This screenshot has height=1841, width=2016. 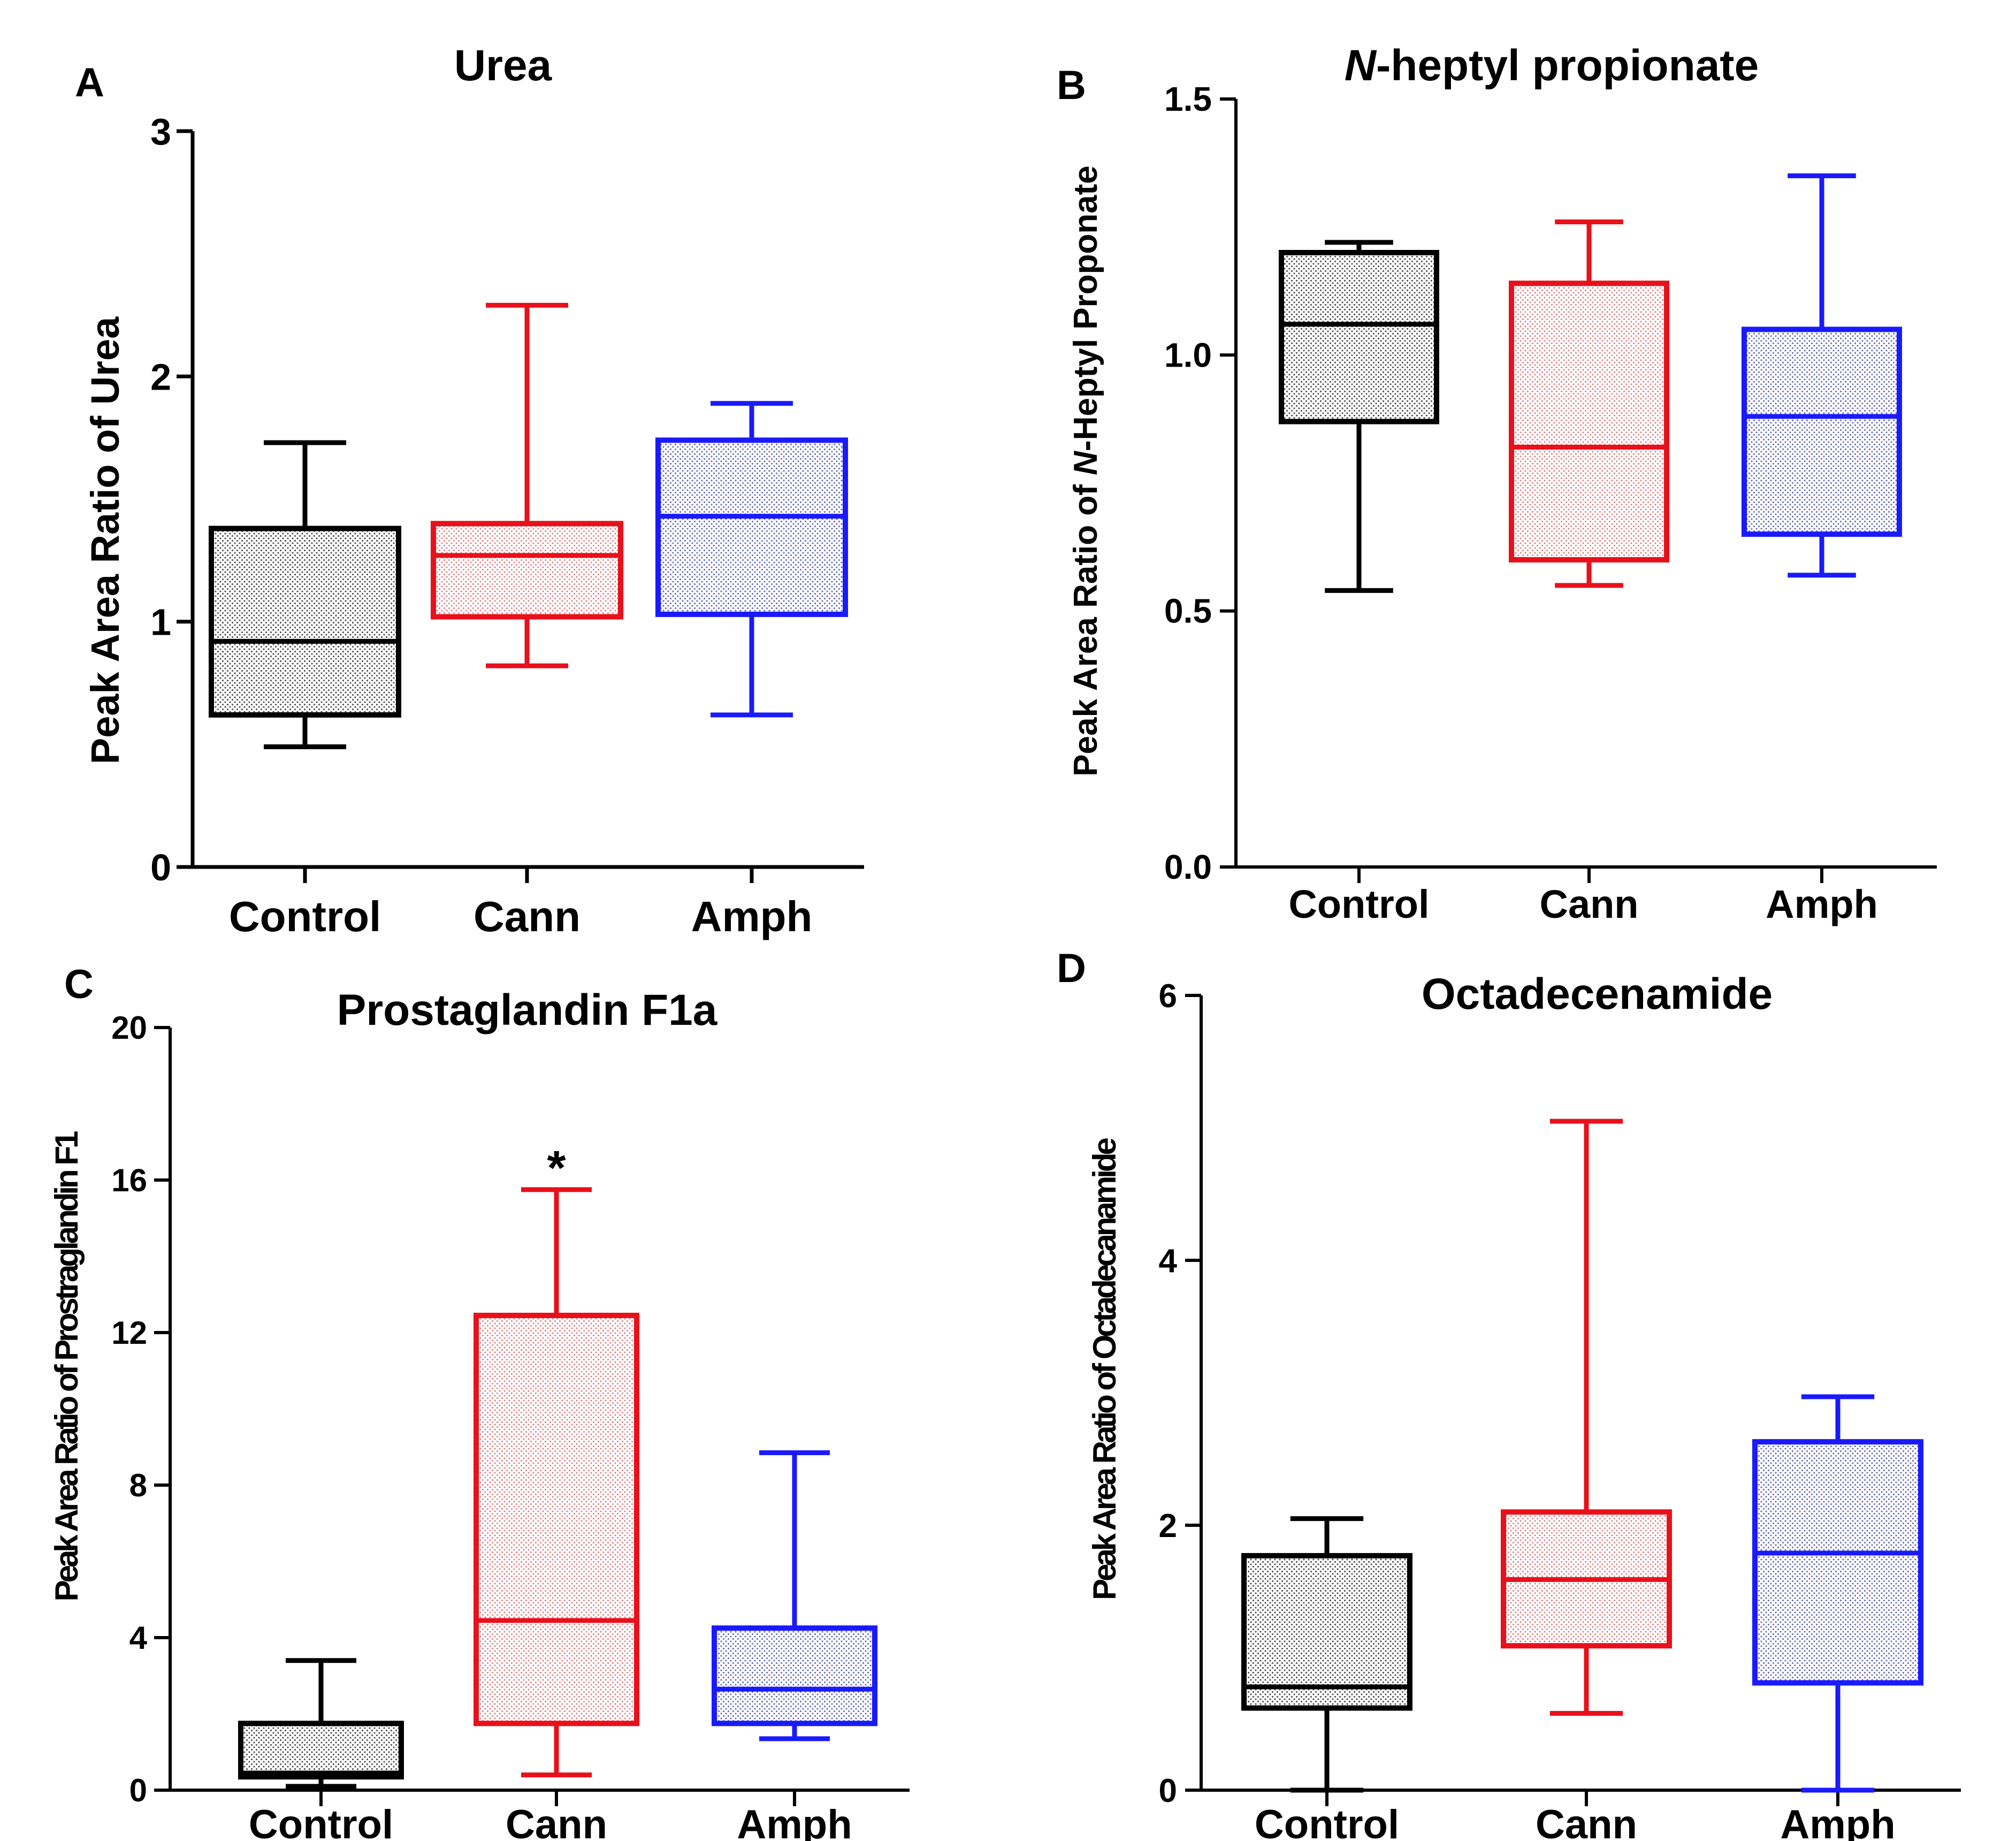 What do you see at coordinates (1168, 1262) in the screenshot?
I see `panel-d-y-tick-label: 4` at bounding box center [1168, 1262].